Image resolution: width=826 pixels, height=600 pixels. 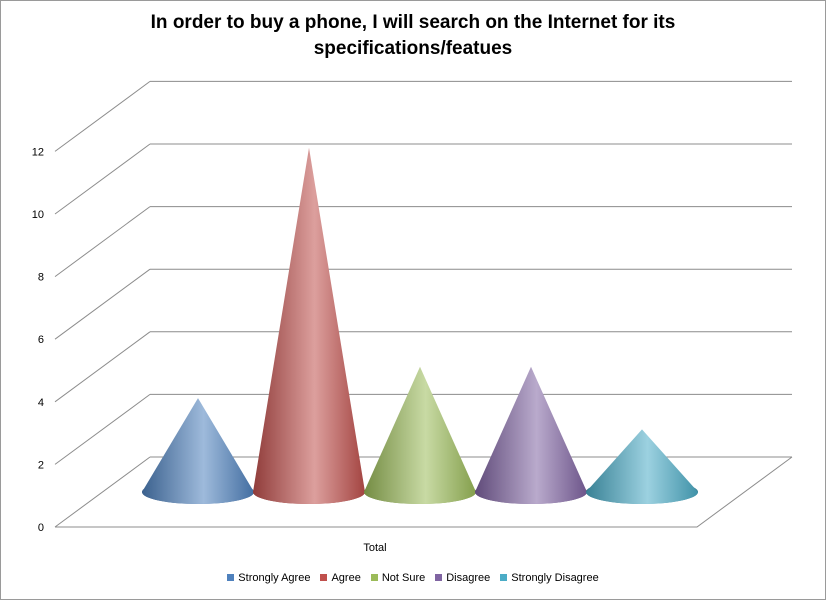 I want to click on y-tick-label: 4, so click(x=41, y=403).